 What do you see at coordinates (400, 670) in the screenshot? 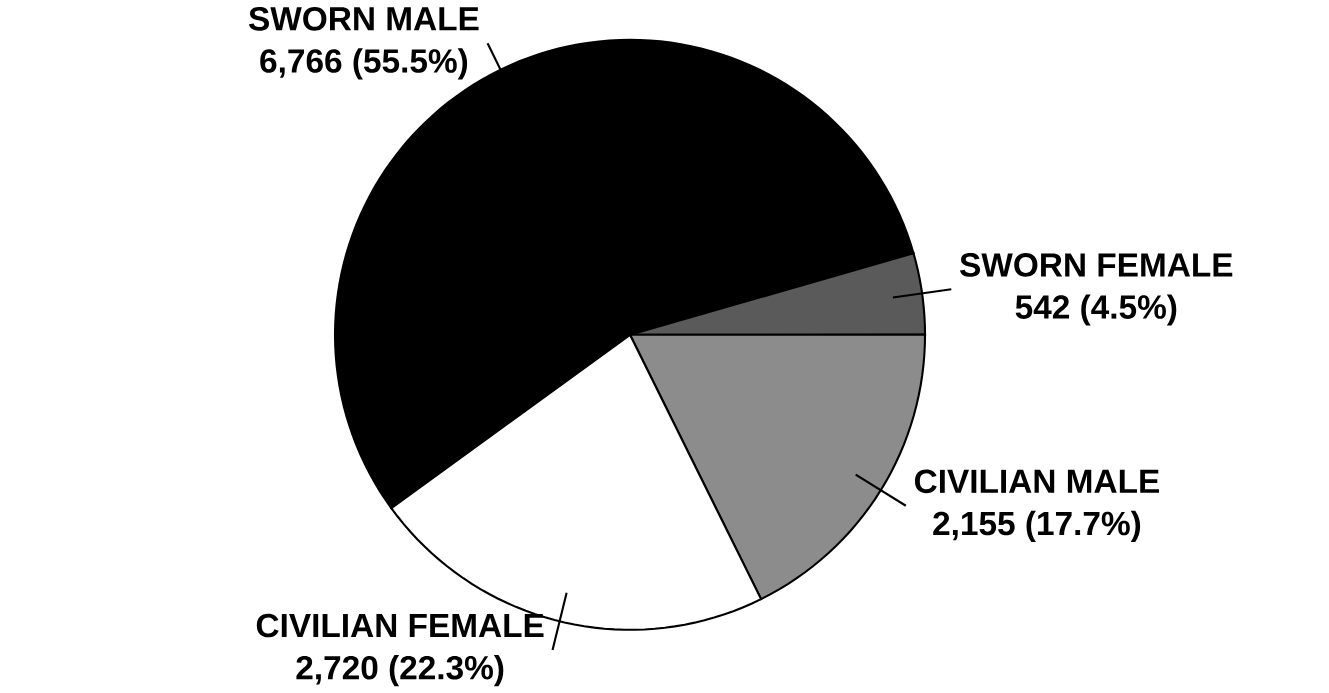
I see `data-label: 2,720 (22.3%)` at bounding box center [400, 670].